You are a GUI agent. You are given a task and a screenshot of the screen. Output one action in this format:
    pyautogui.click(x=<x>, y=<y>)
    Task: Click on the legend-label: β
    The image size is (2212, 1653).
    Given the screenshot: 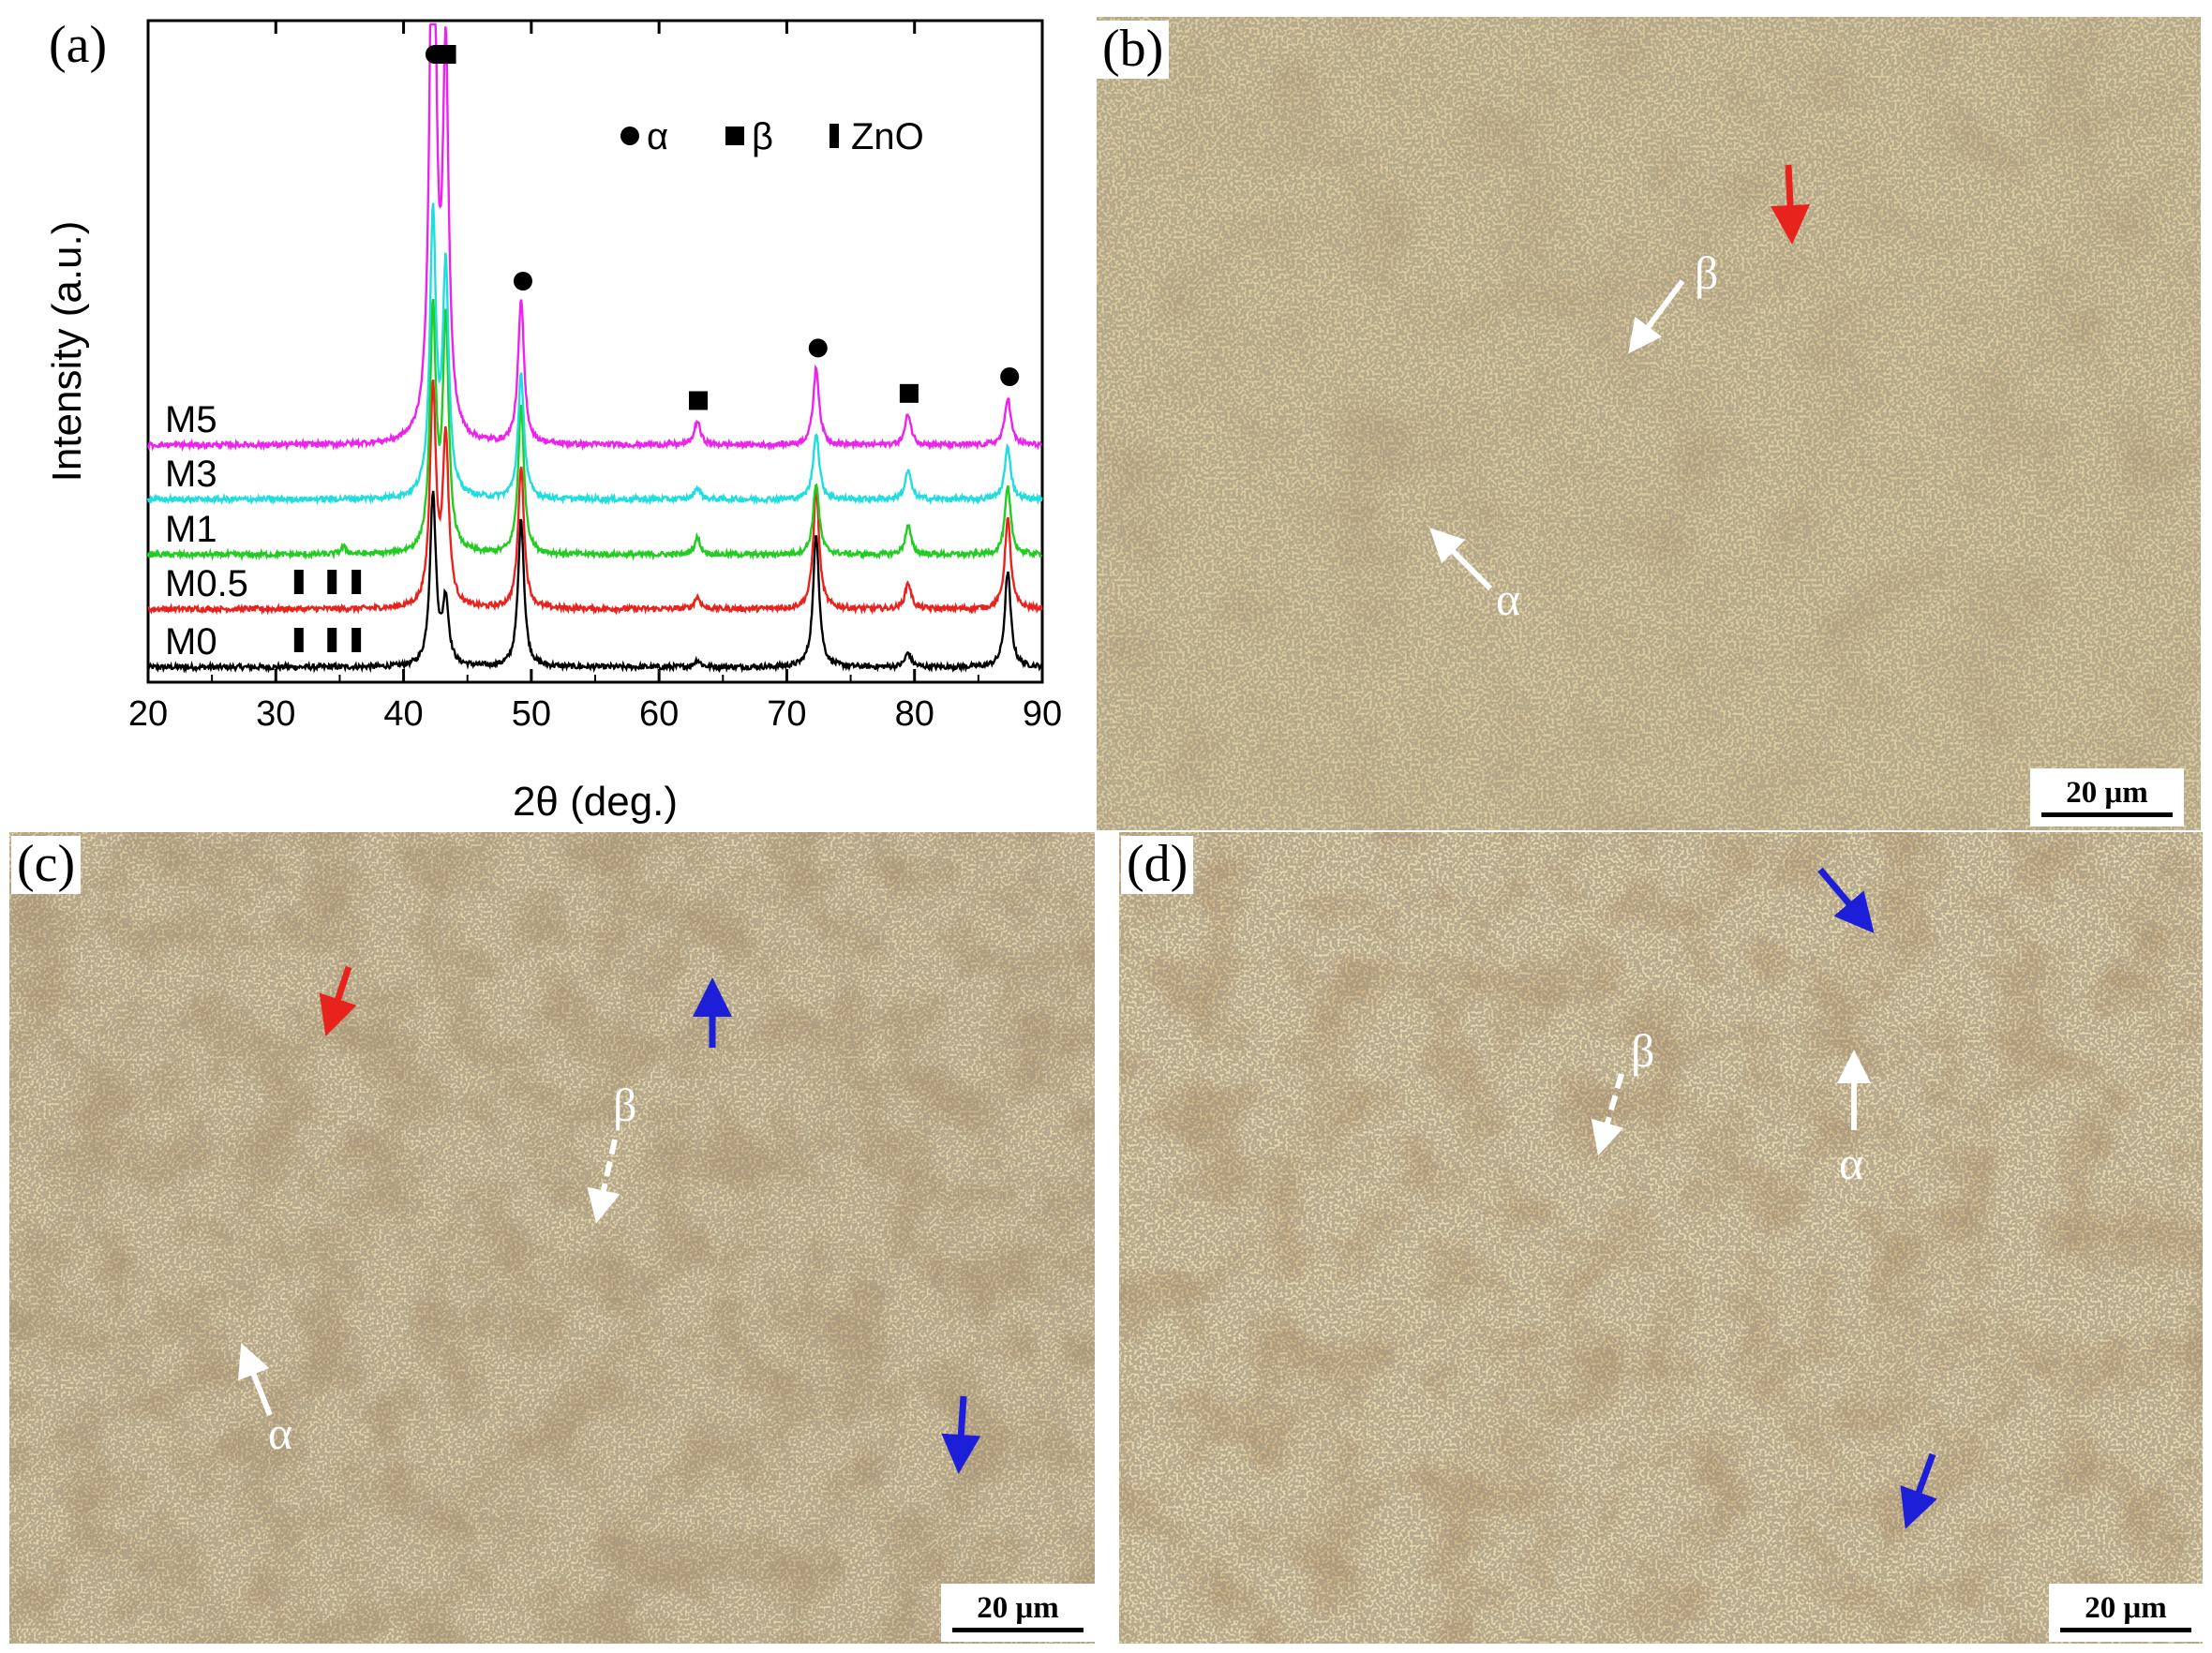 What is the action you would take?
    pyautogui.click(x=762, y=136)
    